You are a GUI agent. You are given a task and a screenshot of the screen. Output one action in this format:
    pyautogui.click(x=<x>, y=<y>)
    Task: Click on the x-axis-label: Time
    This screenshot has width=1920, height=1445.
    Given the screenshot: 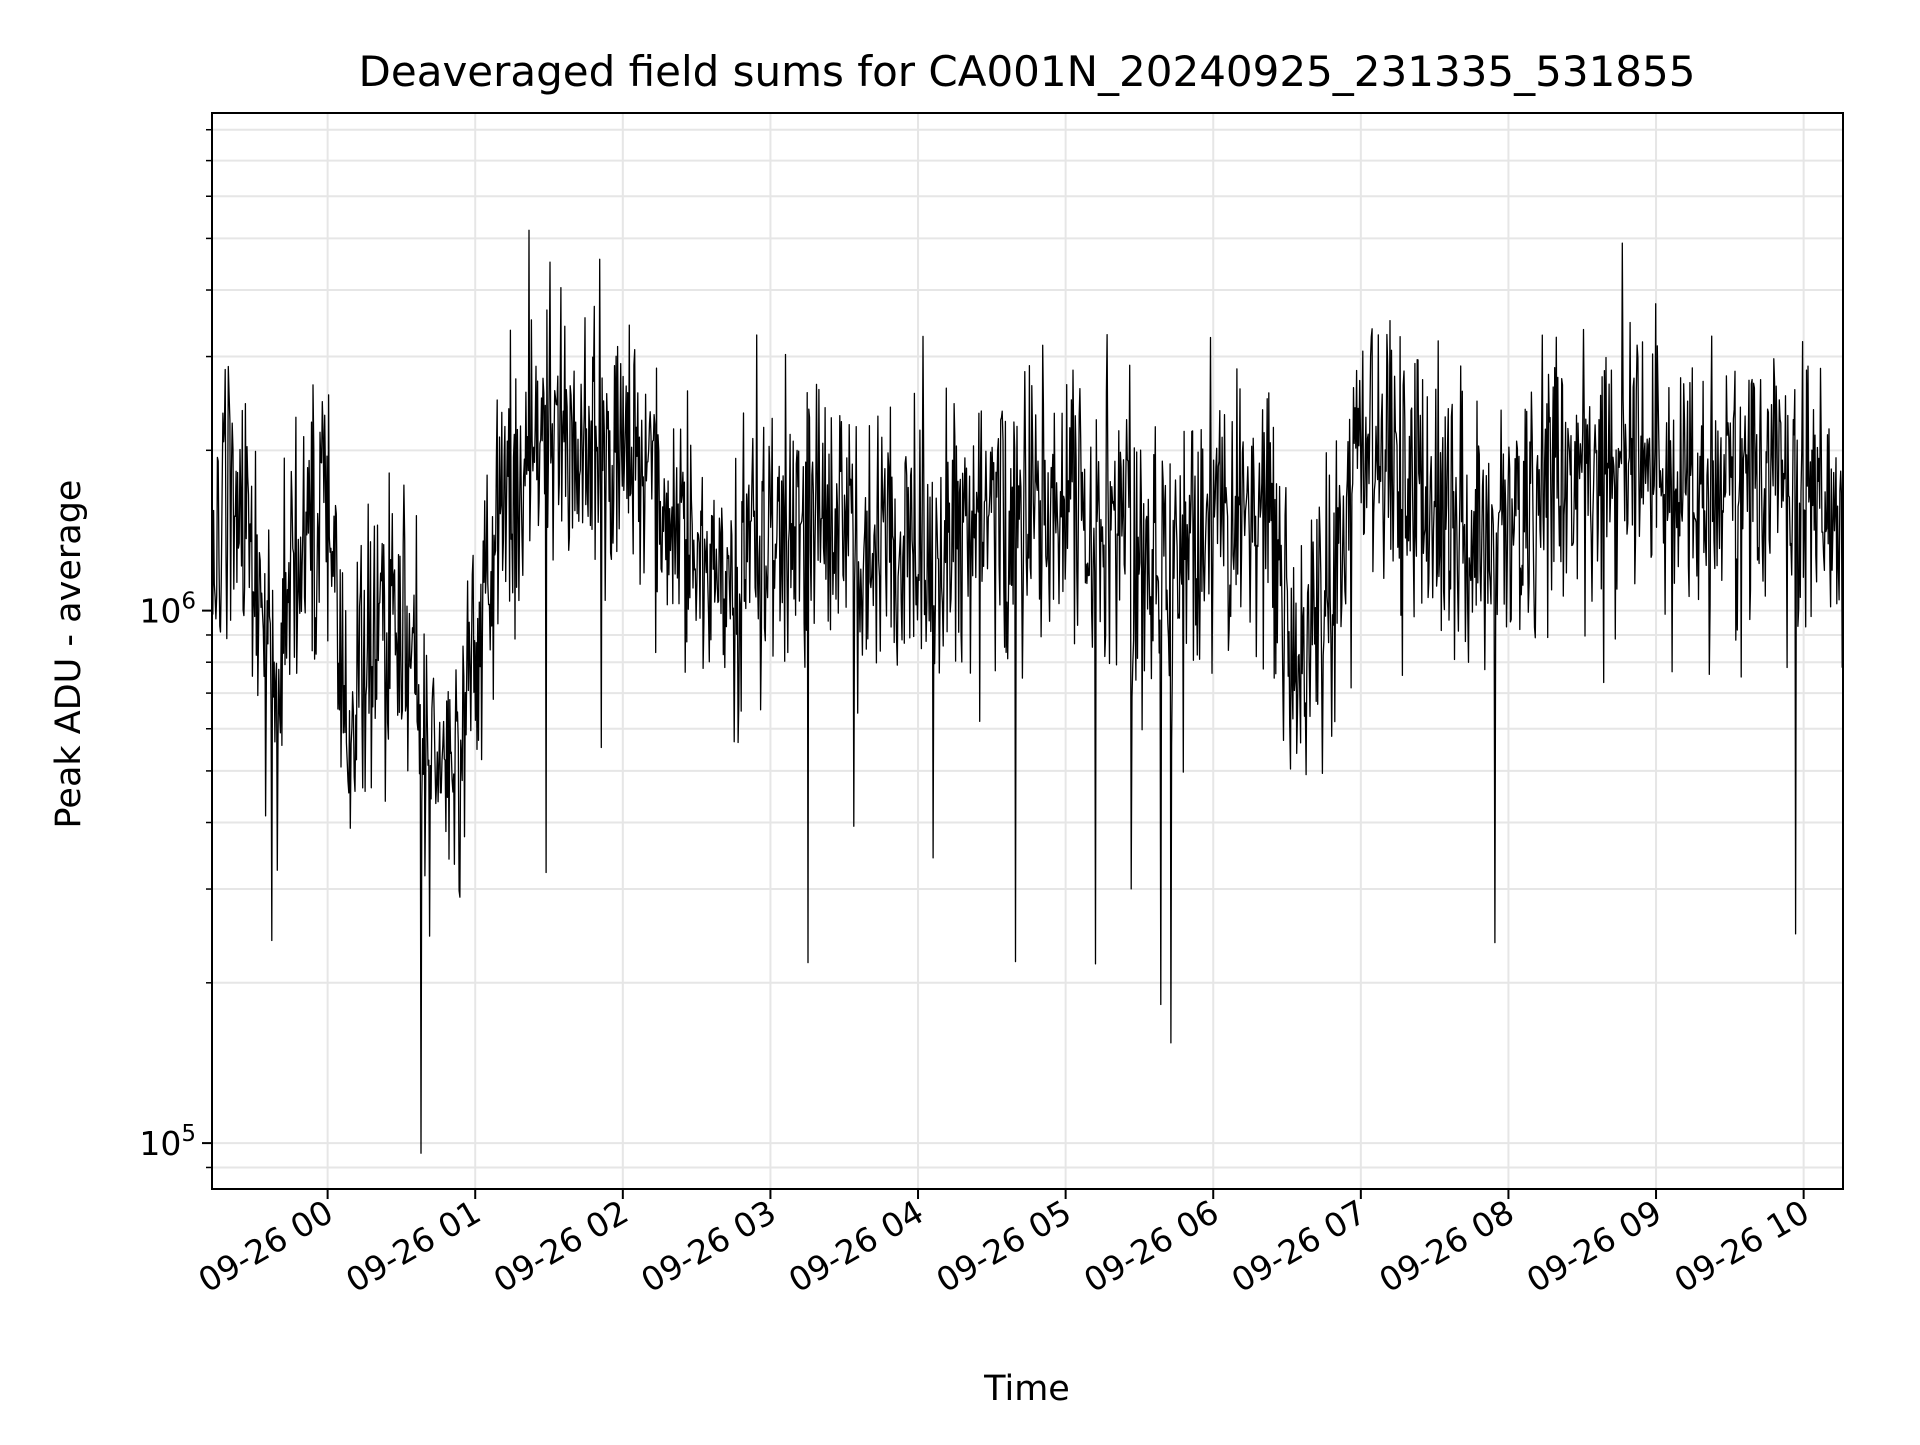 What is the action you would take?
    pyautogui.click(x=1026, y=1389)
    